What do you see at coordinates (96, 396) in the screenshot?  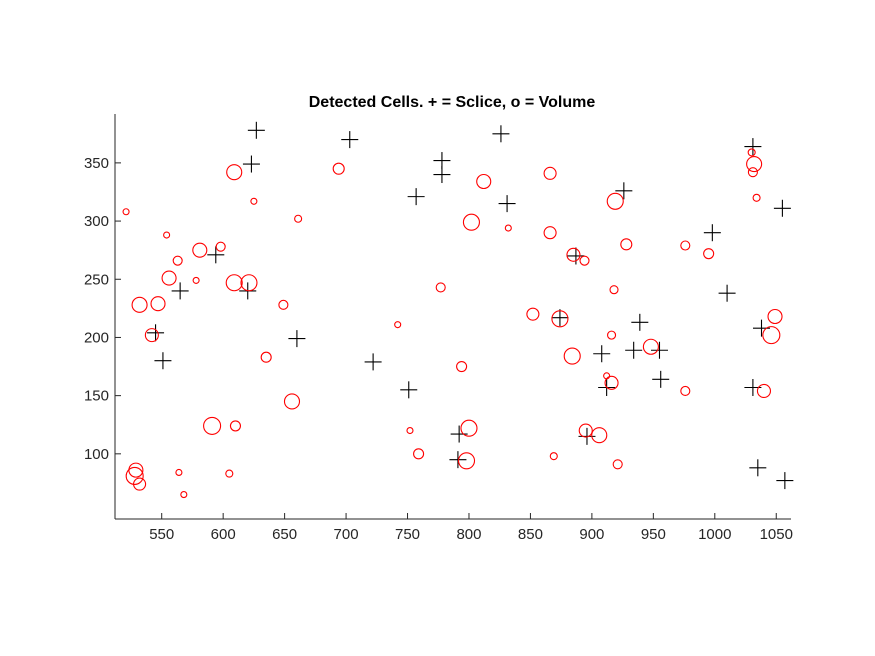 I see `y-tick-label: 150` at bounding box center [96, 396].